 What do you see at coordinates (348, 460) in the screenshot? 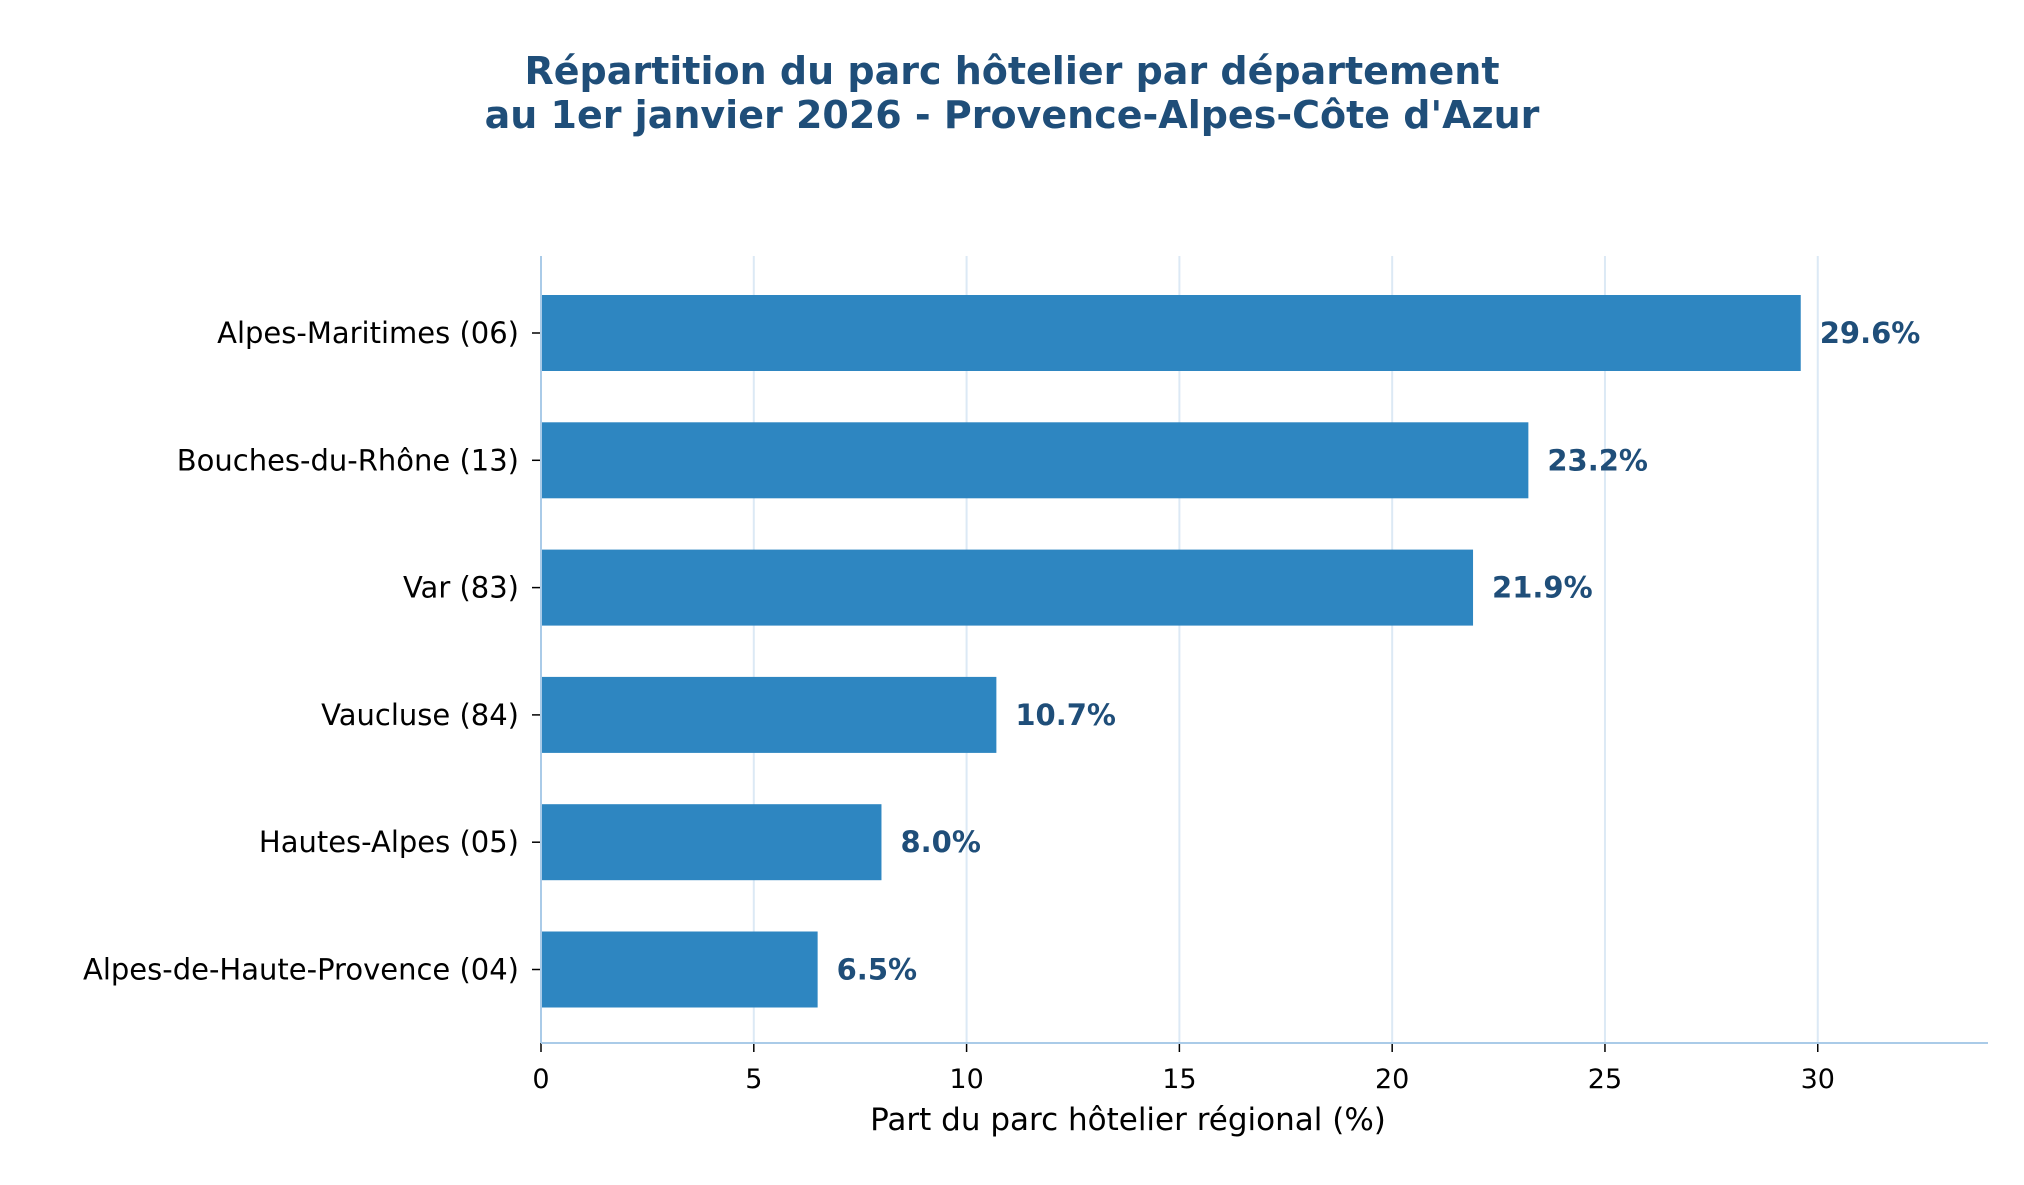
I see `y-category-label: Bouches-du-Rhône (13)` at bounding box center [348, 460].